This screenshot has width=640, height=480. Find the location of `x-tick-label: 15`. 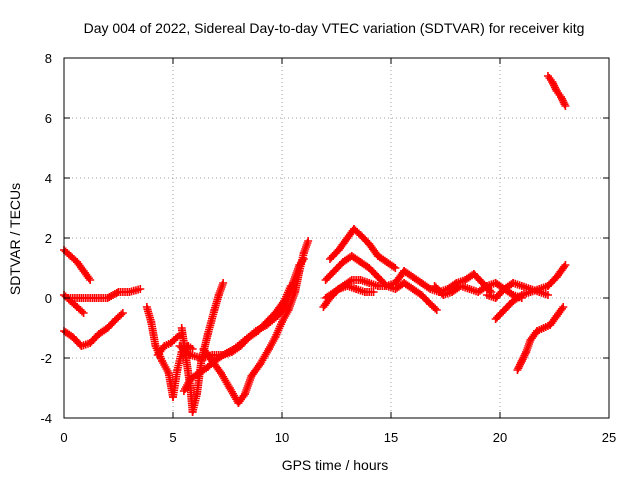

x-tick-label: 15 is located at coordinates (391, 437).